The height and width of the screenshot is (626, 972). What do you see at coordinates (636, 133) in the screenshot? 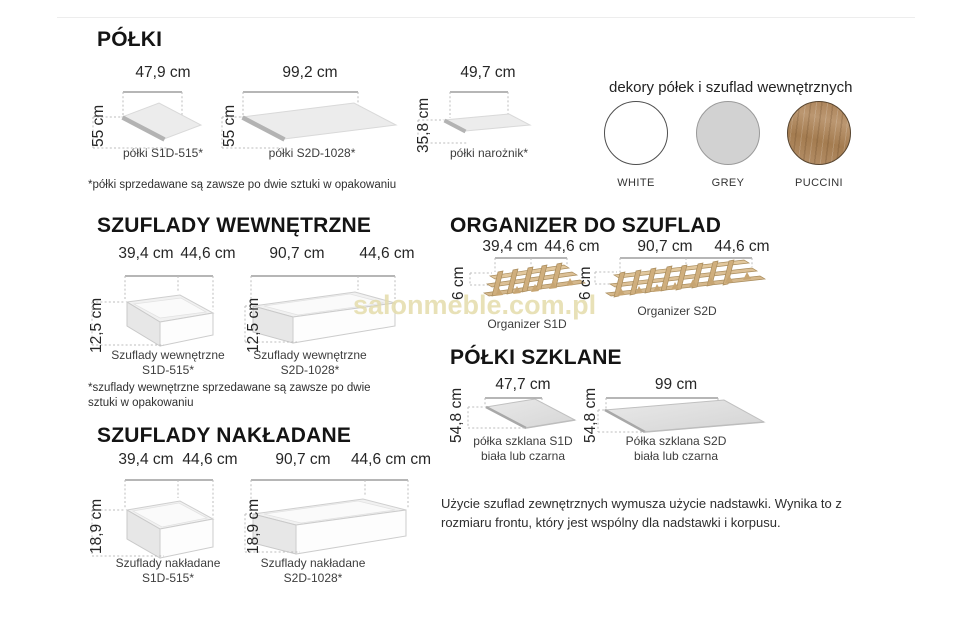
I see `swatch-white` at bounding box center [636, 133].